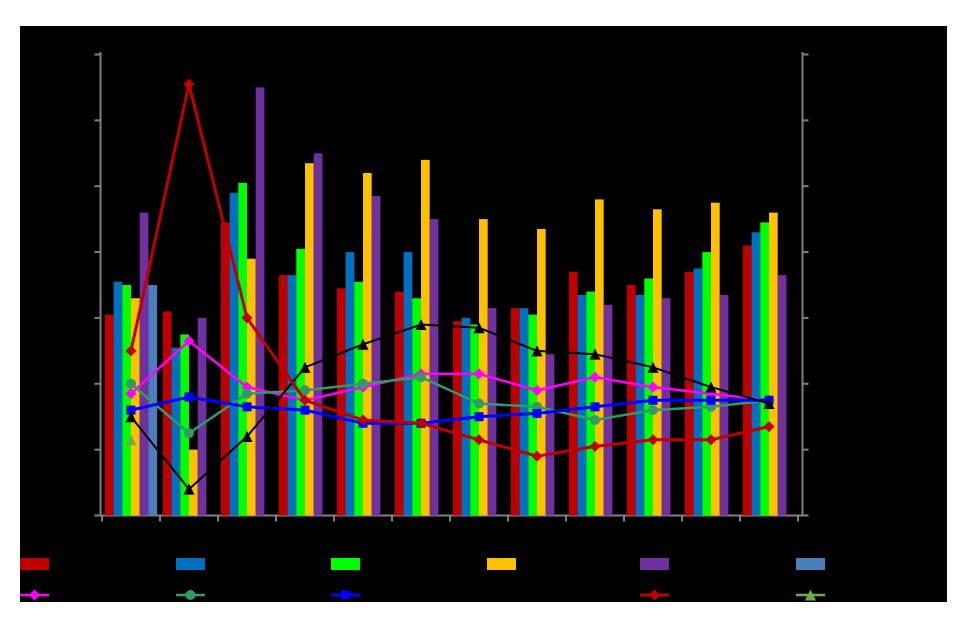 This screenshot has width=967, height=623. I want to click on bar-green-cat11, so click(706, 384).